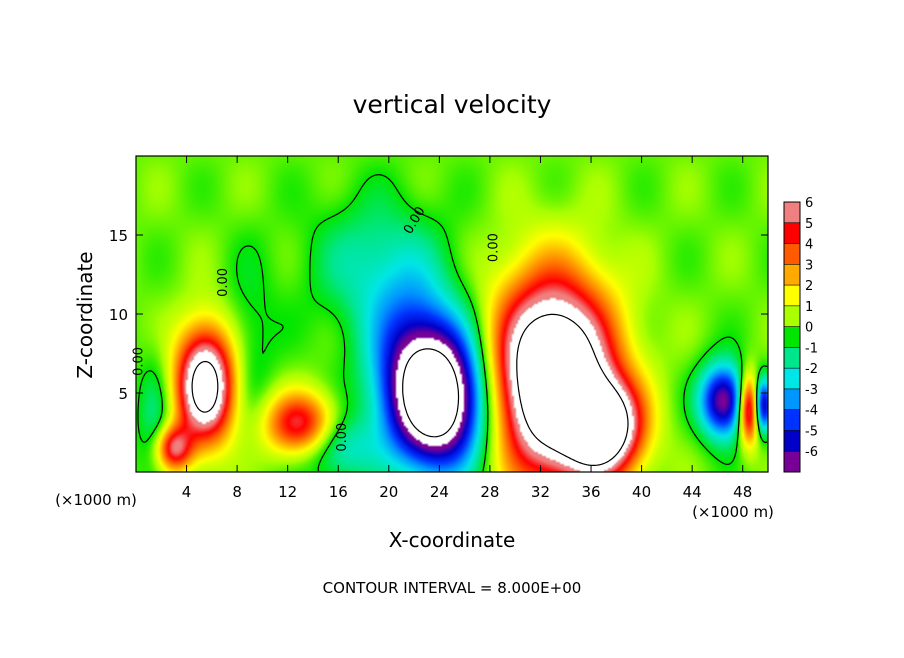 This screenshot has width=904, height=658. Describe the element at coordinates (237, 492) in the screenshot. I see `x-tick-label: 8` at that location.